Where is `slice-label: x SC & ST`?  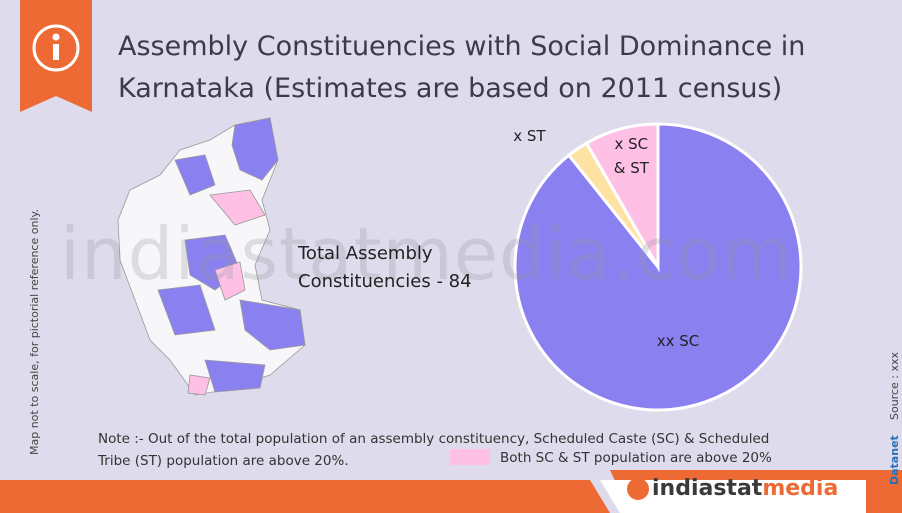
slice-label: x SC & ST is located at coordinates (631, 155).